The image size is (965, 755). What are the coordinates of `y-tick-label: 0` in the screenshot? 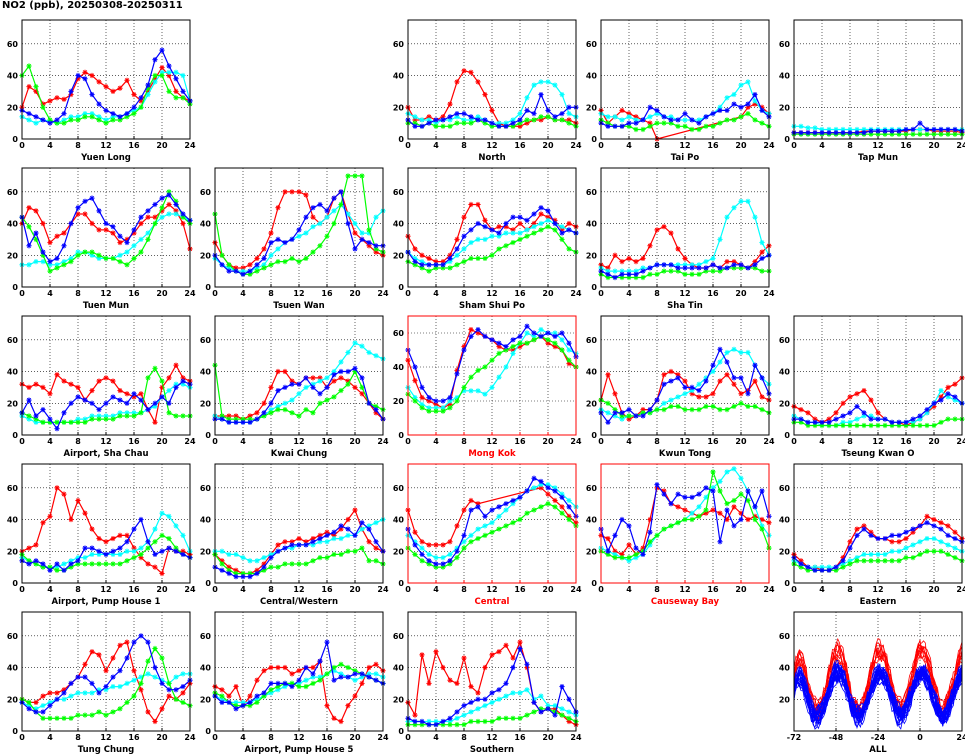 It's located at (787, 435).